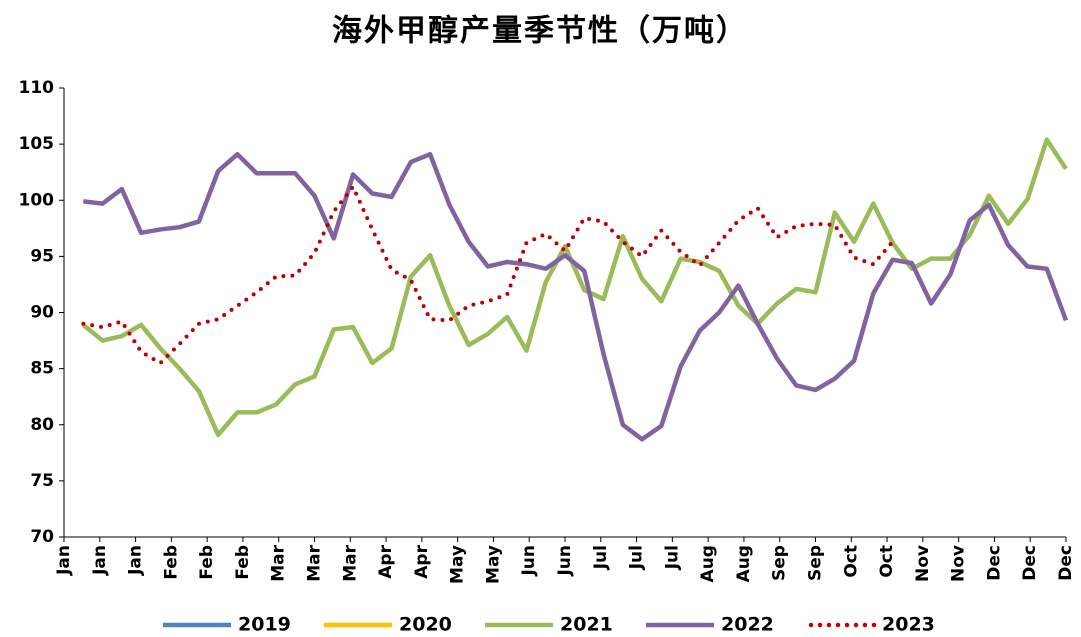 The width and height of the screenshot is (1081, 637). Describe the element at coordinates (388, 625) in the screenshot. I see `legend-item: 2020` at that location.